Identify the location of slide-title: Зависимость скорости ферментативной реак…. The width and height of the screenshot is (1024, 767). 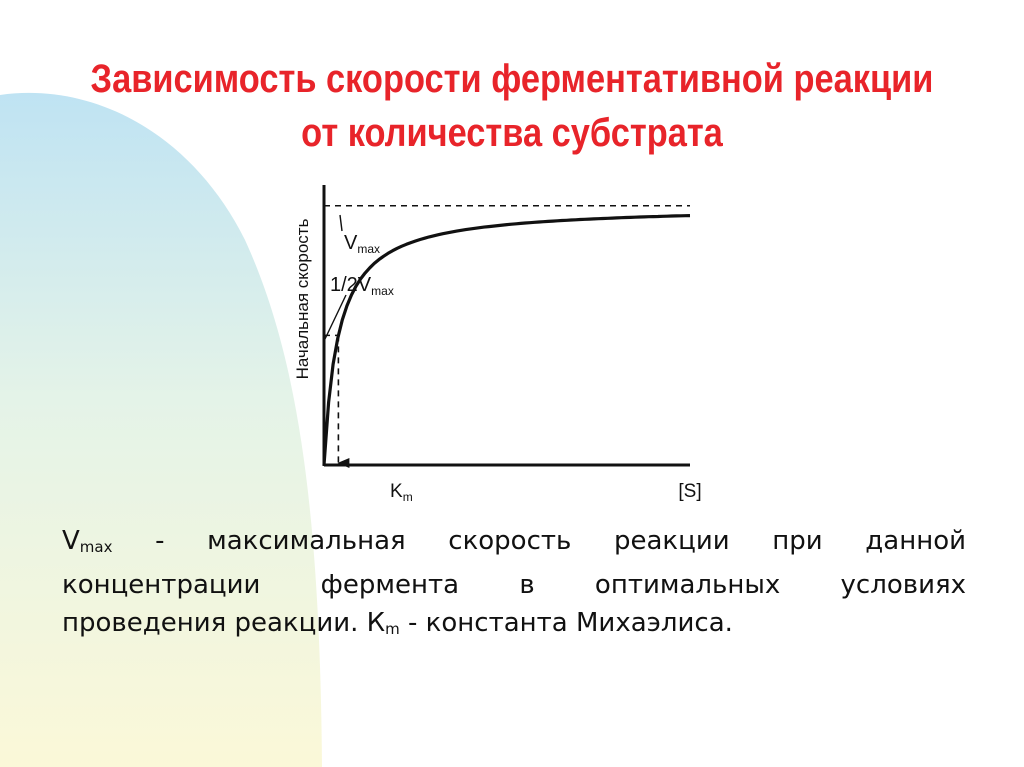
(512, 106).